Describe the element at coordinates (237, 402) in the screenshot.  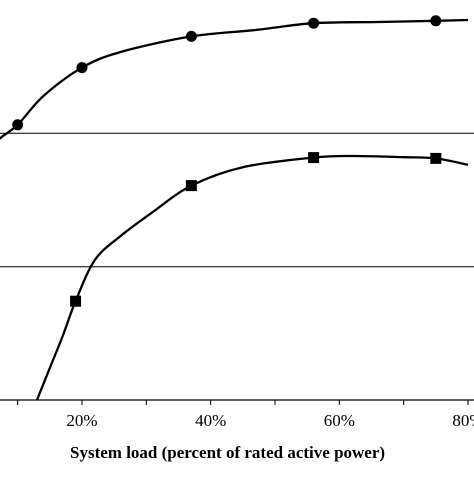
I see `x-axis` at that location.